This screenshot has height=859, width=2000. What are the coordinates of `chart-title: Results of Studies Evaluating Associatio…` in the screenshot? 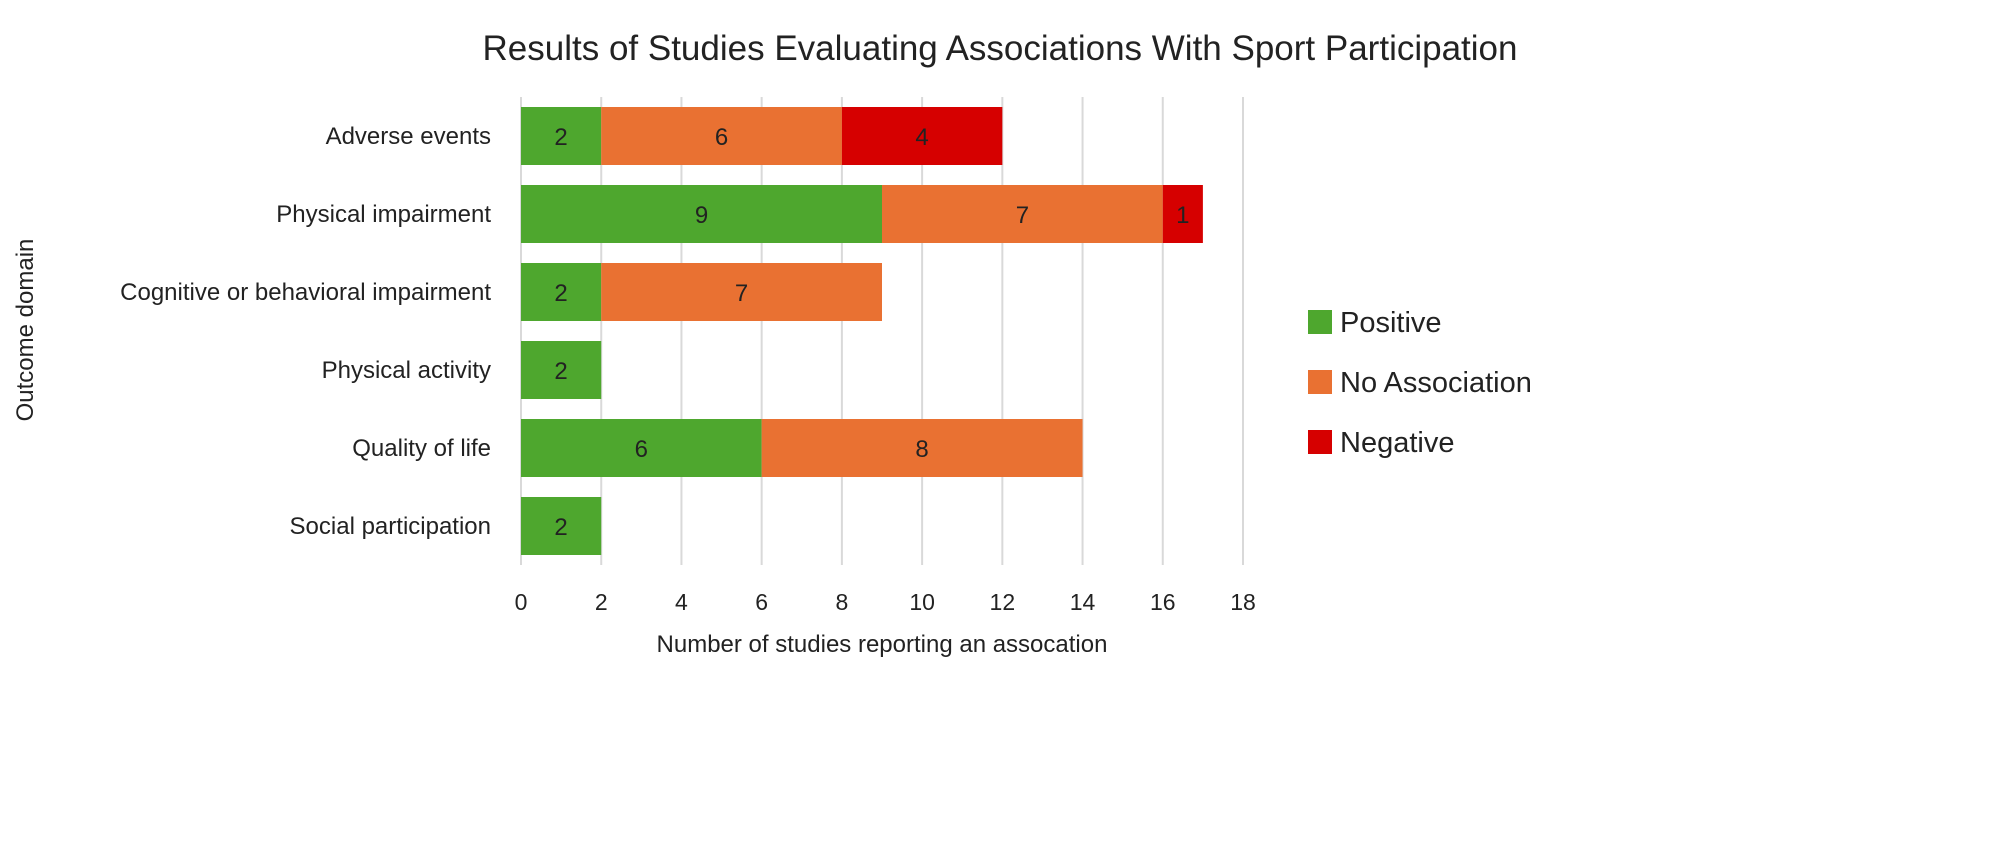 It's located at (1000, 48).